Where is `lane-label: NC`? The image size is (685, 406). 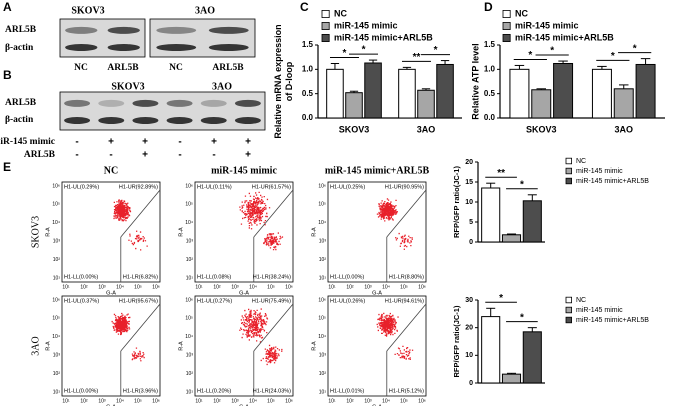
lane-label: NC is located at coordinates (176, 68).